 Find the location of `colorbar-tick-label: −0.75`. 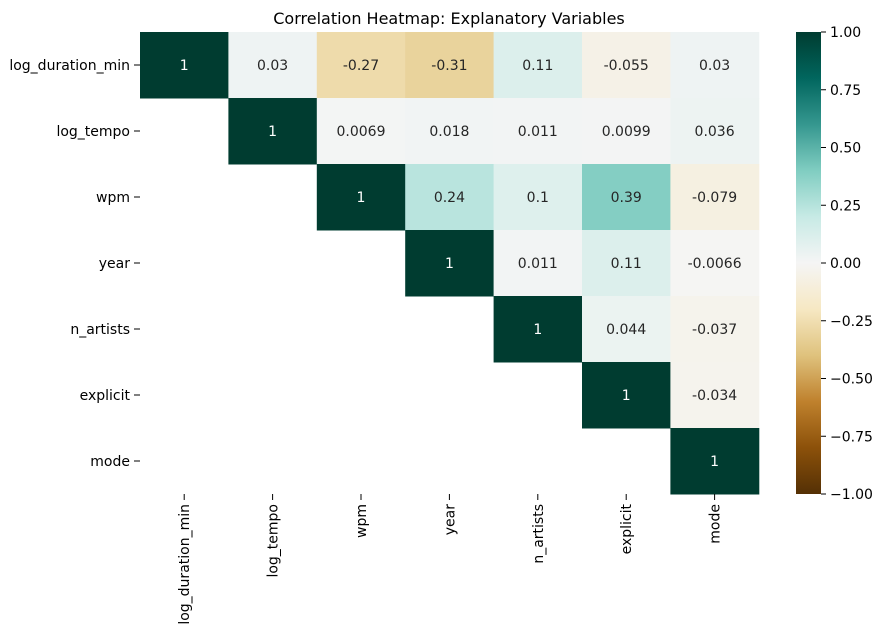

colorbar-tick-label: −0.75 is located at coordinates (851, 437).